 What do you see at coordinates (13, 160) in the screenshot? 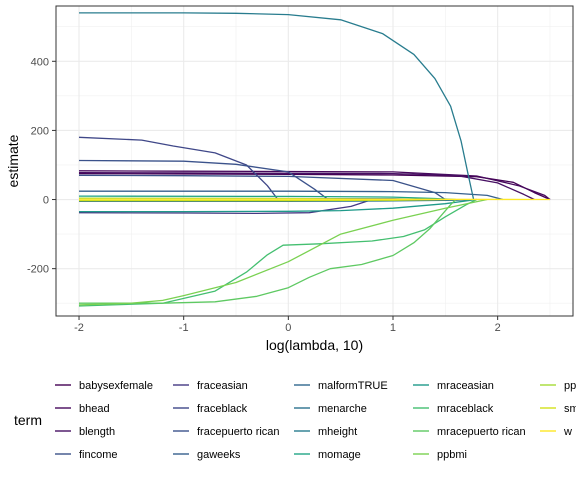
I see `y-axis-title: estimate` at bounding box center [13, 160].